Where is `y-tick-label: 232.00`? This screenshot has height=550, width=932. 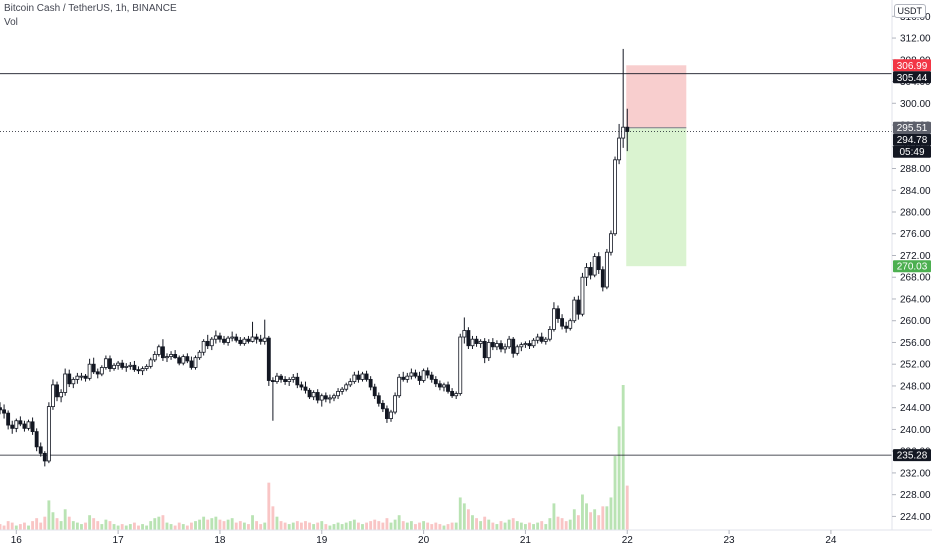
y-tick-label: 232.00 is located at coordinates (915, 473).